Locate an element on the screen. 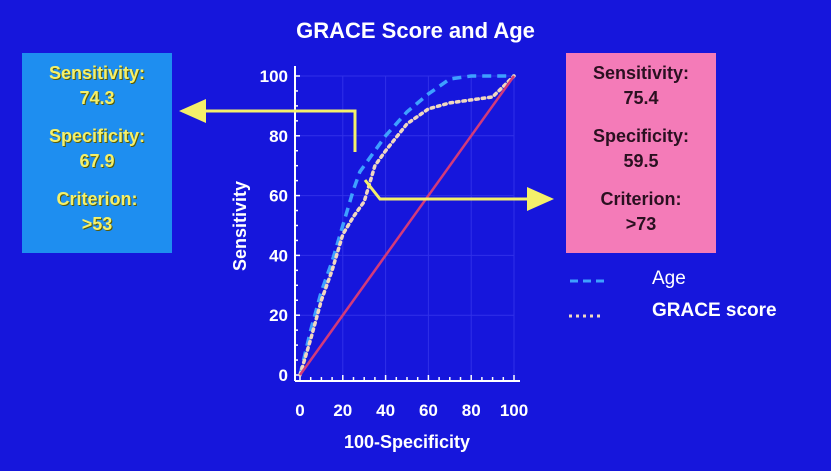 The height and width of the screenshot is (471, 831). x-axis-label: 100-Specificity is located at coordinates (407, 442).